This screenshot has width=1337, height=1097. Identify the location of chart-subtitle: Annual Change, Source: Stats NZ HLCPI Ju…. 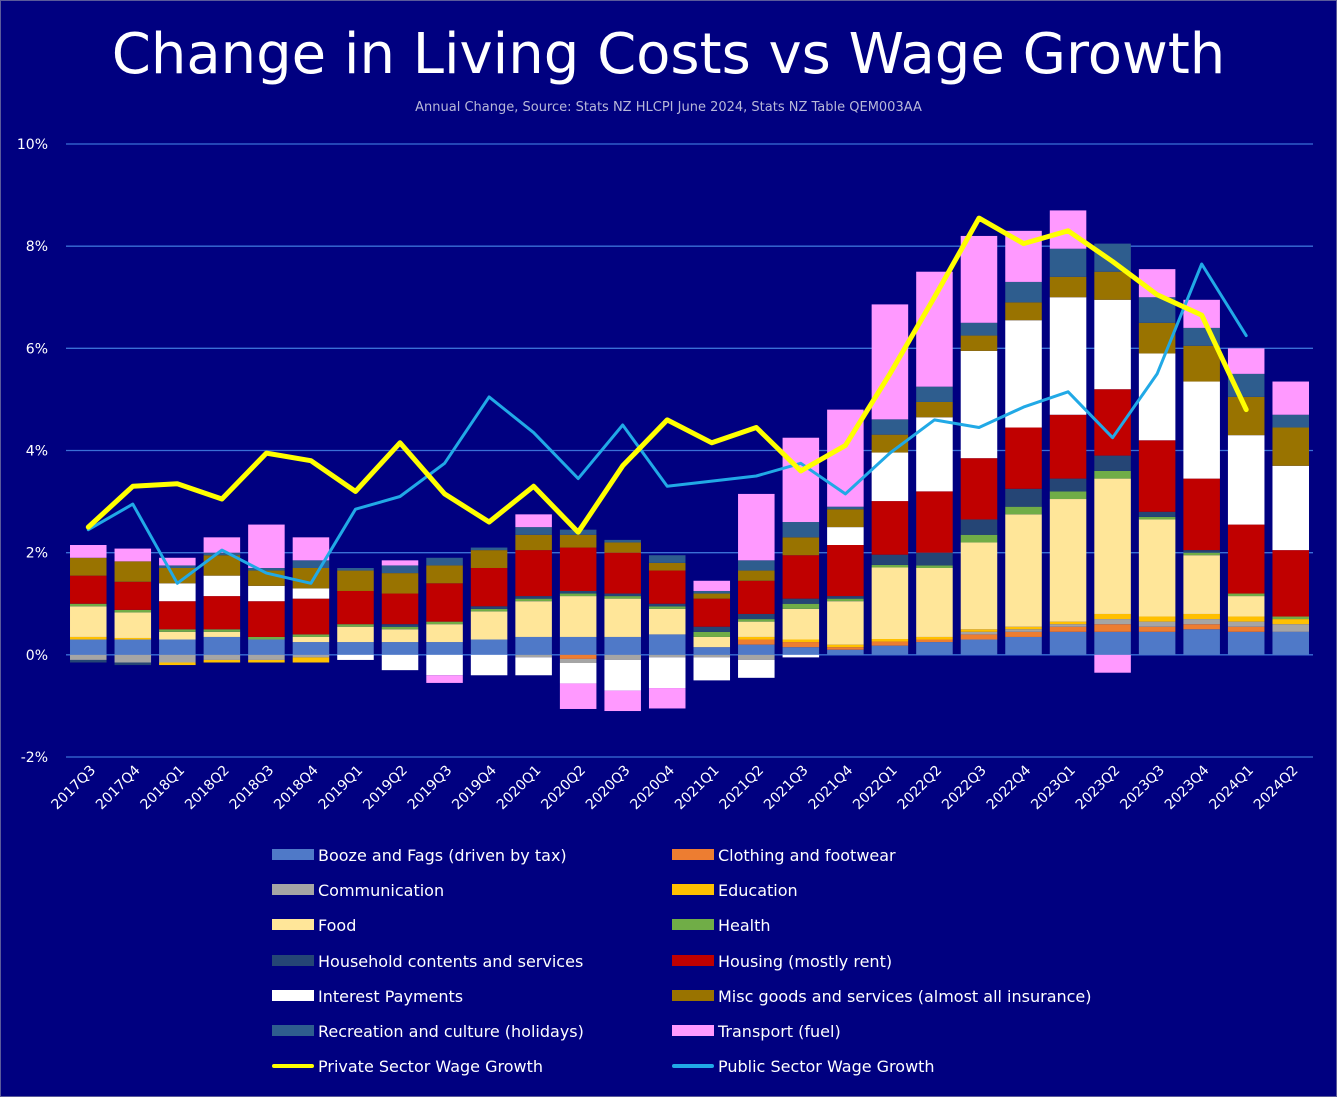
(668, 107).